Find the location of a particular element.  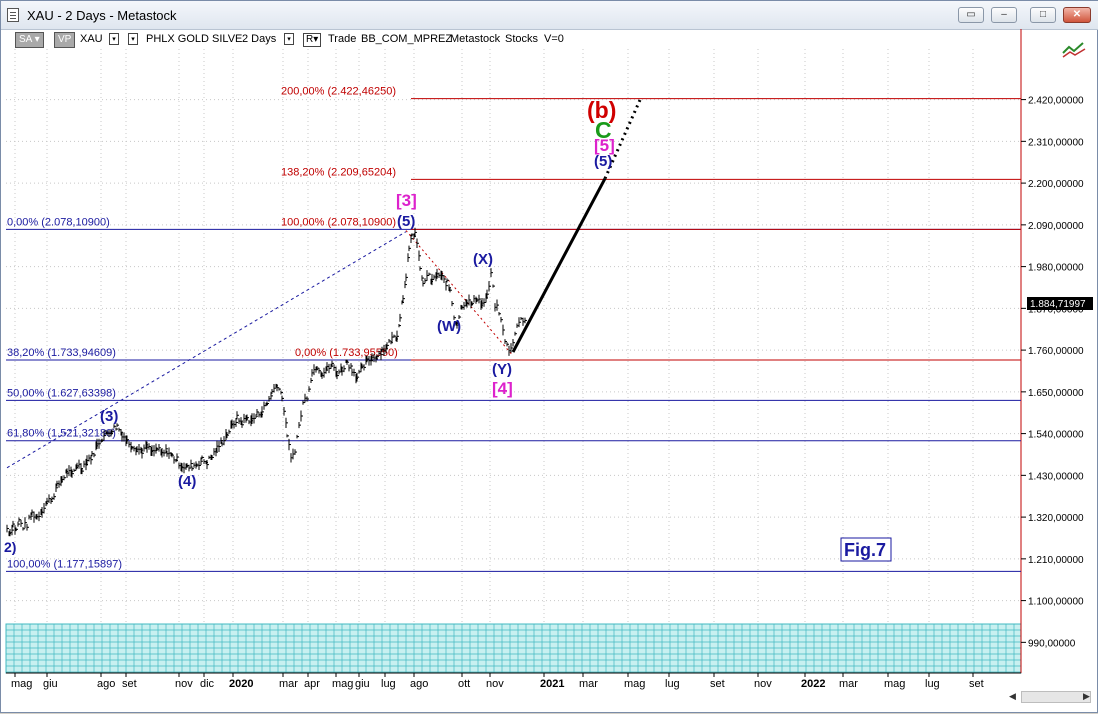

price-tick-label: 1.650,00000 is located at coordinates (1056, 393).